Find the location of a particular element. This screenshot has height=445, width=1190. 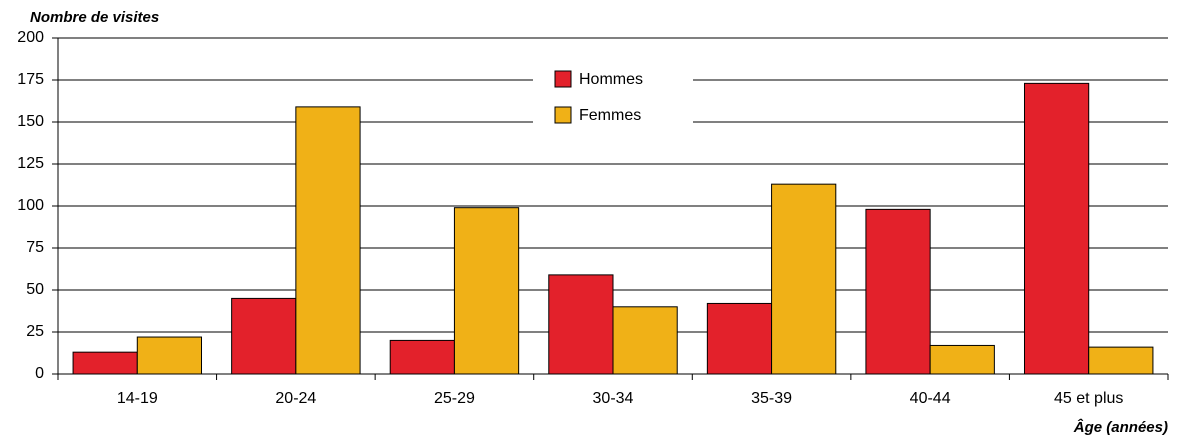

y-axis-title: Nombre de visites is located at coordinates (94, 17).